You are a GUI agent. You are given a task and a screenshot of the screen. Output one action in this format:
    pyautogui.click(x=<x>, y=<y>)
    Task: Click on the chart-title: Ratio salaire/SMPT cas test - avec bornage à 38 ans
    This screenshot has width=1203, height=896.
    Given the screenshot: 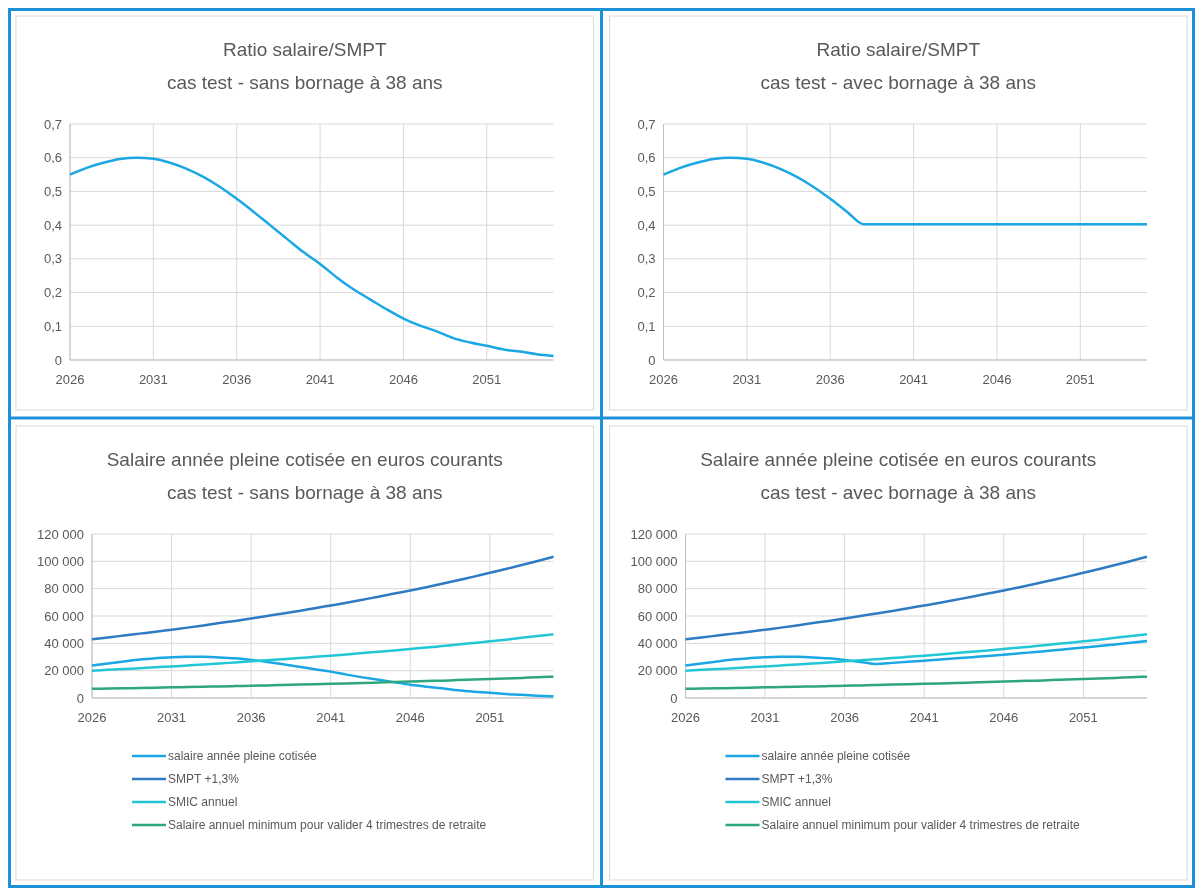 What is the action you would take?
    pyautogui.click(x=898, y=66)
    